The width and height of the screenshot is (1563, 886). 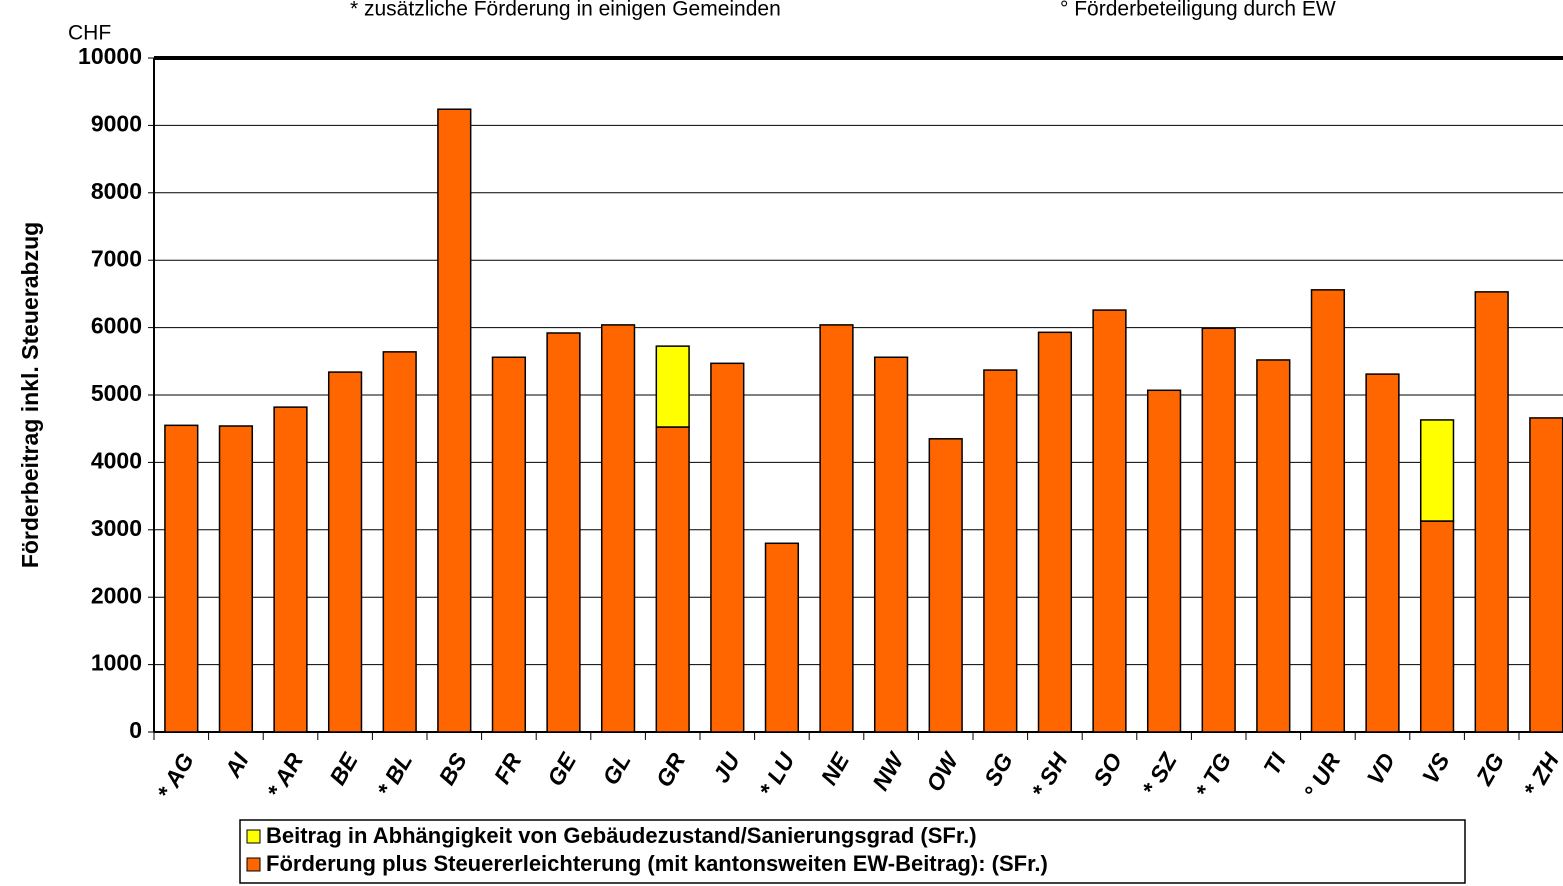 What do you see at coordinates (285, 775) in the screenshot?
I see `x-tick-label: * AR` at bounding box center [285, 775].